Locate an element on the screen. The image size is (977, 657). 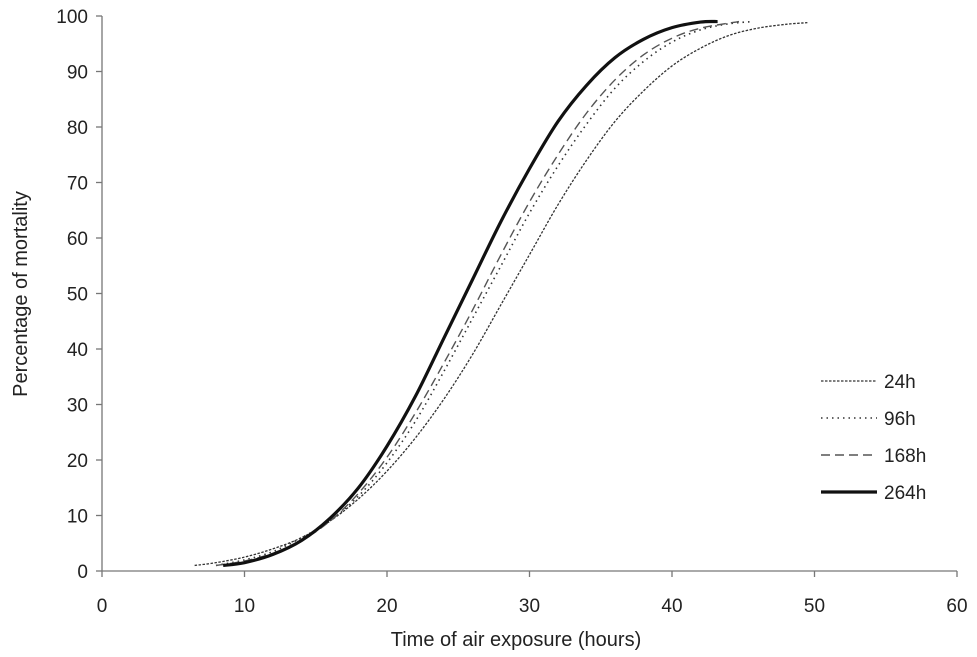
y-tick-label: 0 is located at coordinates (82, 572).